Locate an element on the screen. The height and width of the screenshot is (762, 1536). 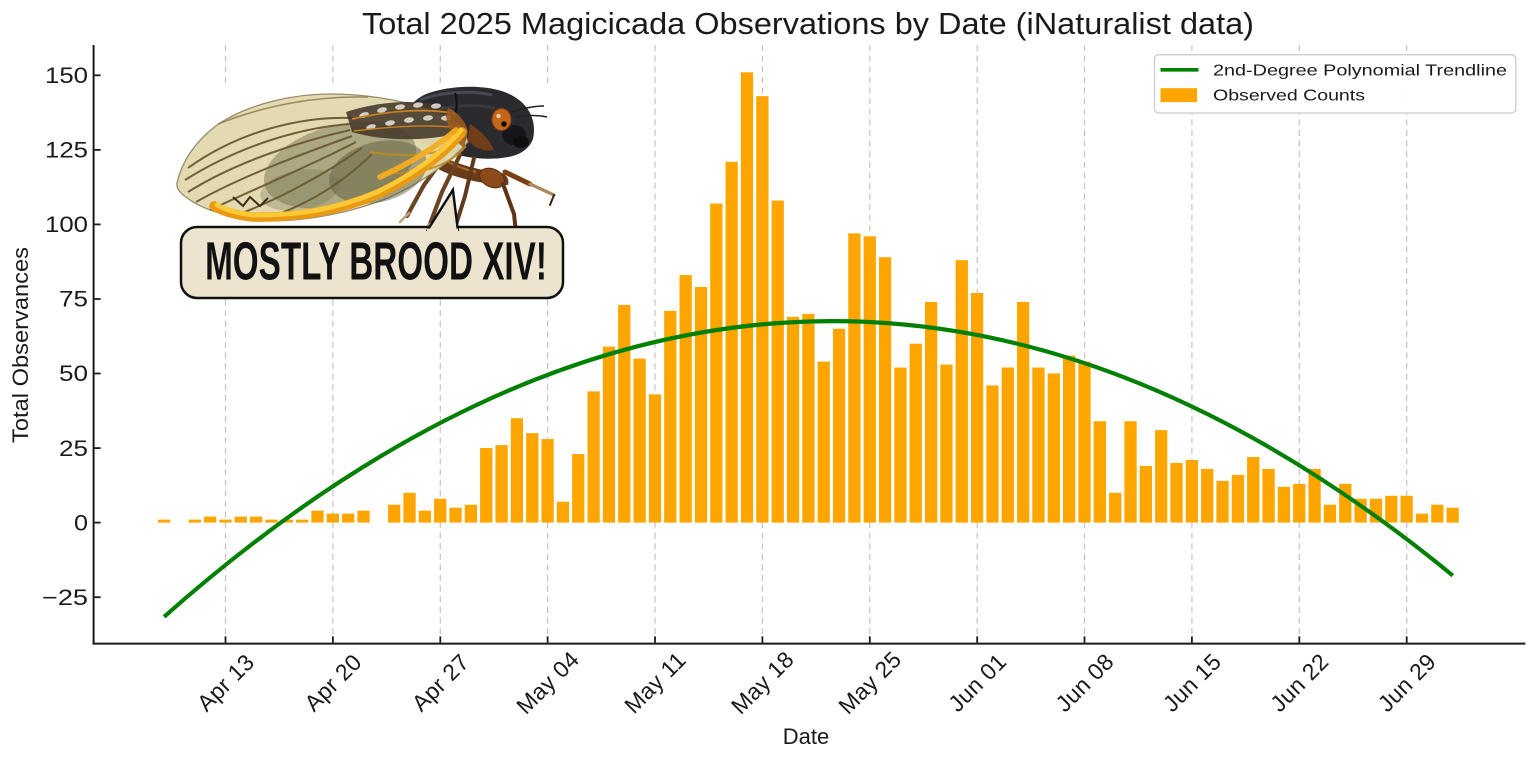
svg-text: 150 is located at coordinates (66, 75).